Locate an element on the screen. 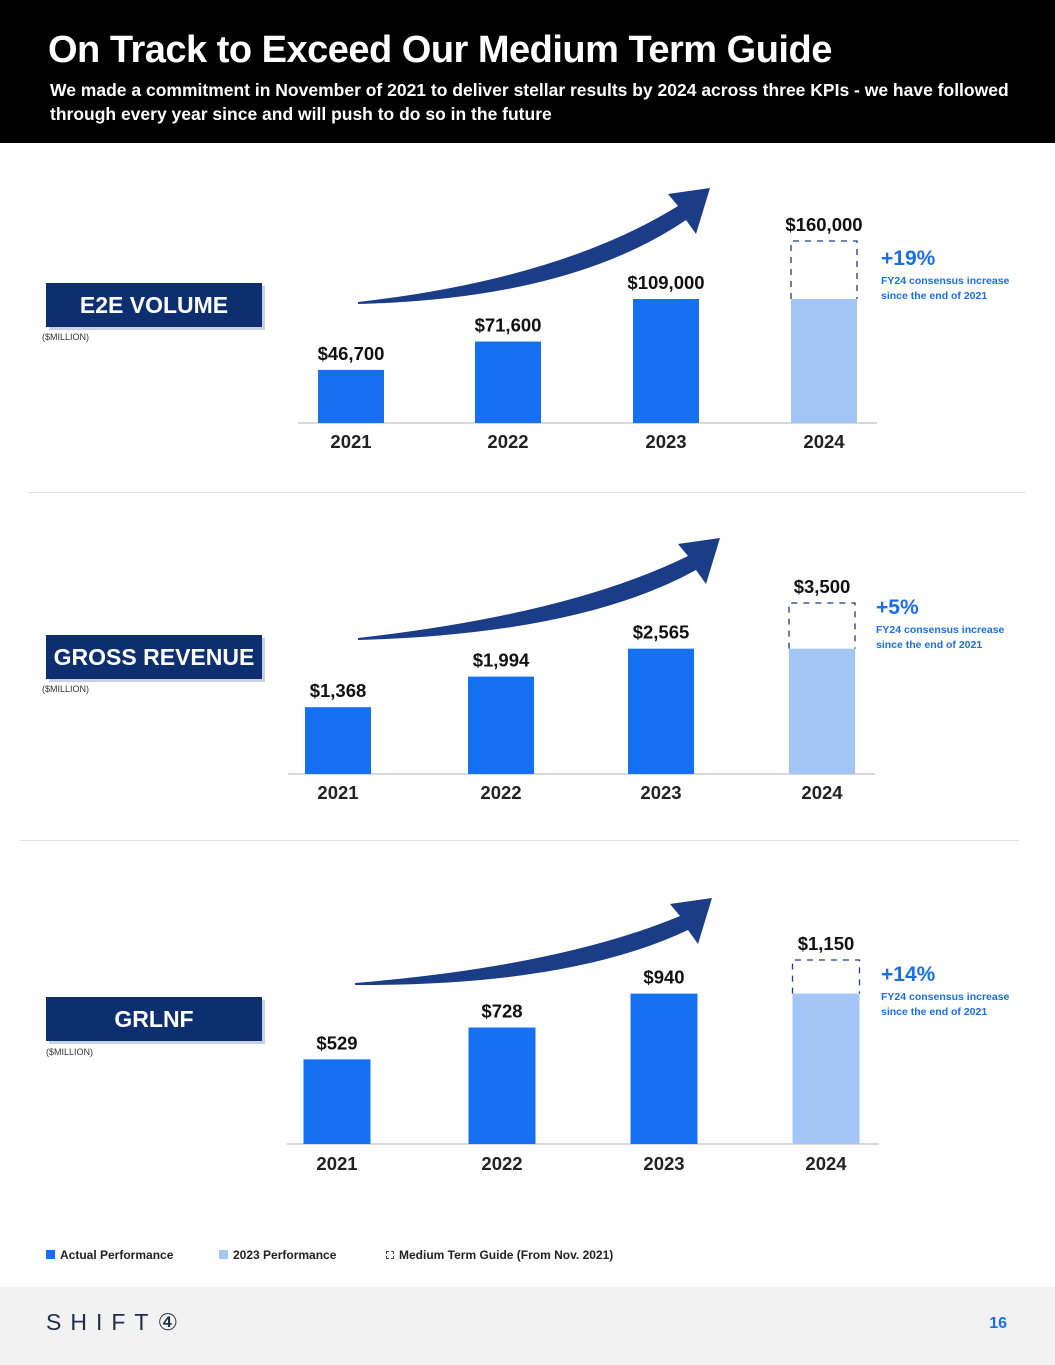 This screenshot has width=1055, height=1365. kpi-label-grlnf: GRLNF is located at coordinates (154, 1019).